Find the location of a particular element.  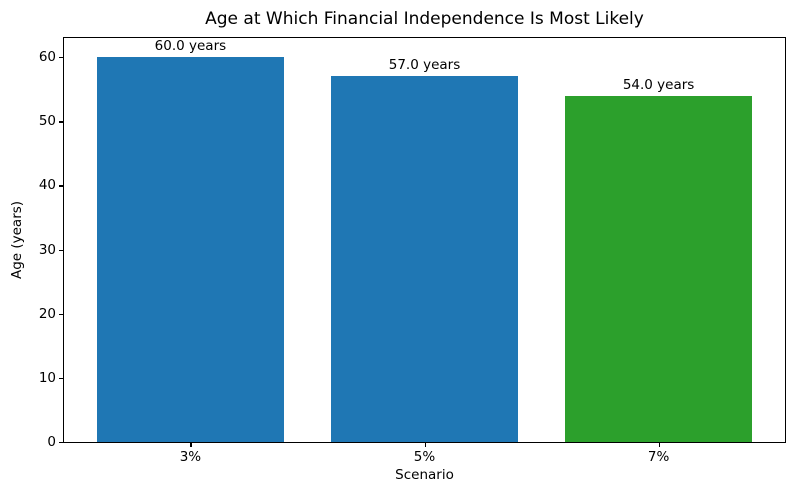

bar-value-label: 60.0 years is located at coordinates (190, 46).